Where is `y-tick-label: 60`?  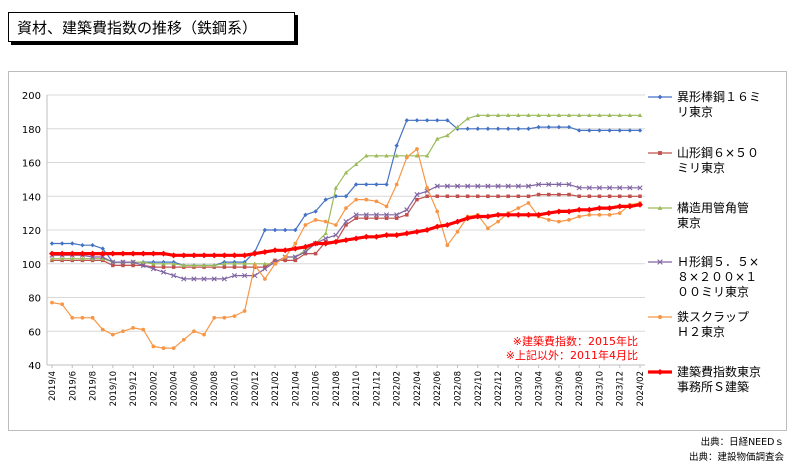 y-tick-label: 60 is located at coordinates (34, 332).